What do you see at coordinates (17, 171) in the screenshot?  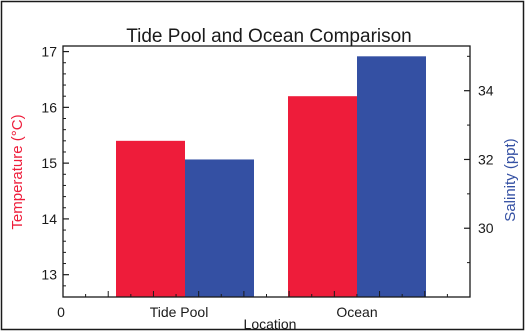 I see `left-axis-label: Temperature (°C)` at bounding box center [17, 171].